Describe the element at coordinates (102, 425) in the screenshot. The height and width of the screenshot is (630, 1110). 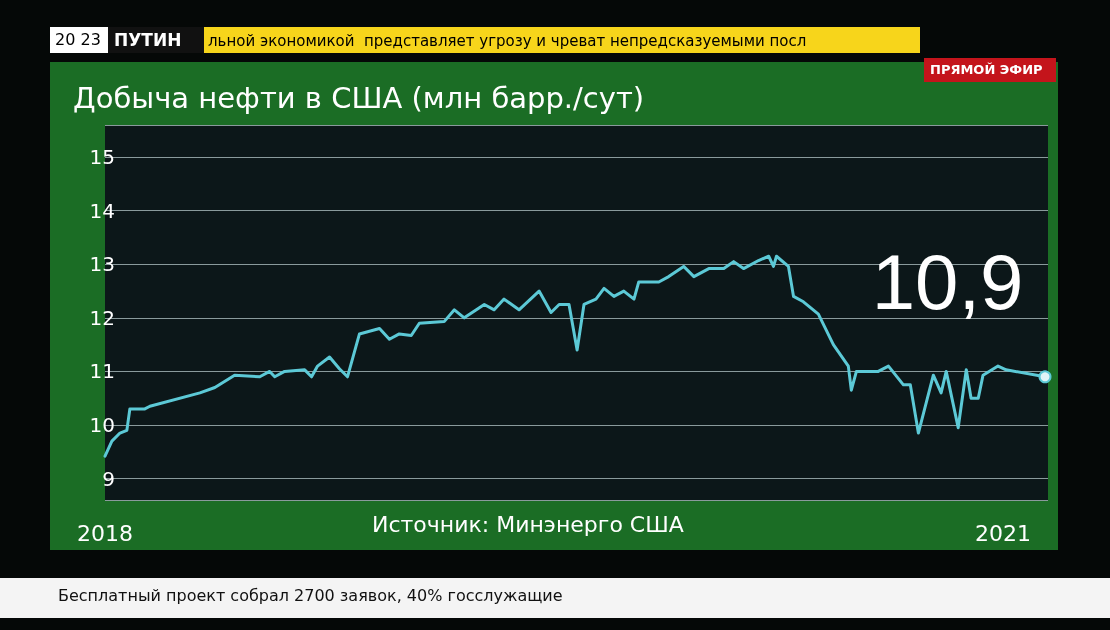
I see `y-tick-label: 10` at that location.